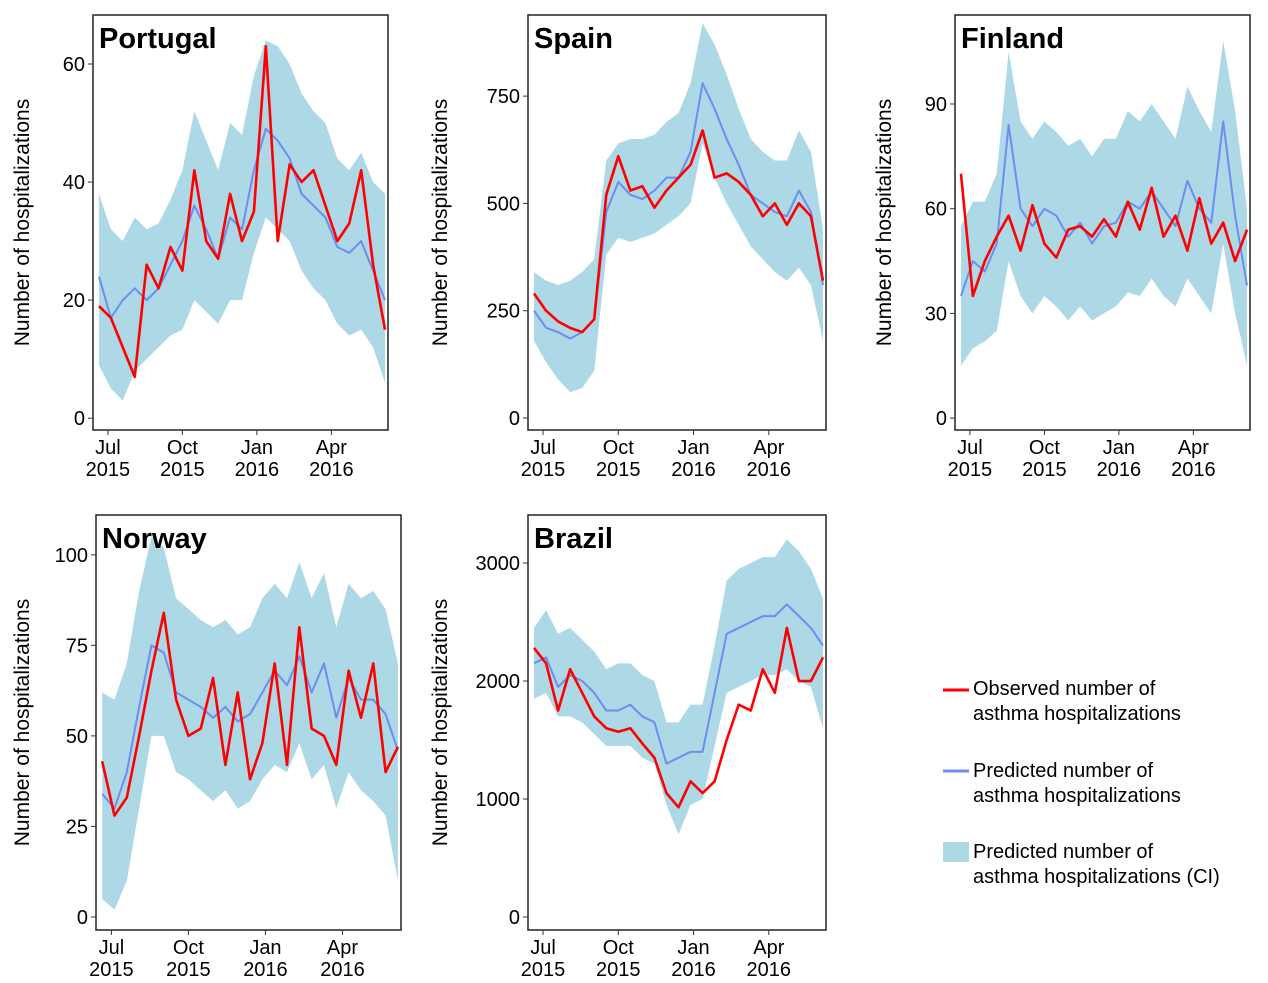 Image resolution: width=1268 pixels, height=983 pixels. What do you see at coordinates (74, 301) in the screenshot?
I see `y-tick-label: 20` at bounding box center [74, 301].